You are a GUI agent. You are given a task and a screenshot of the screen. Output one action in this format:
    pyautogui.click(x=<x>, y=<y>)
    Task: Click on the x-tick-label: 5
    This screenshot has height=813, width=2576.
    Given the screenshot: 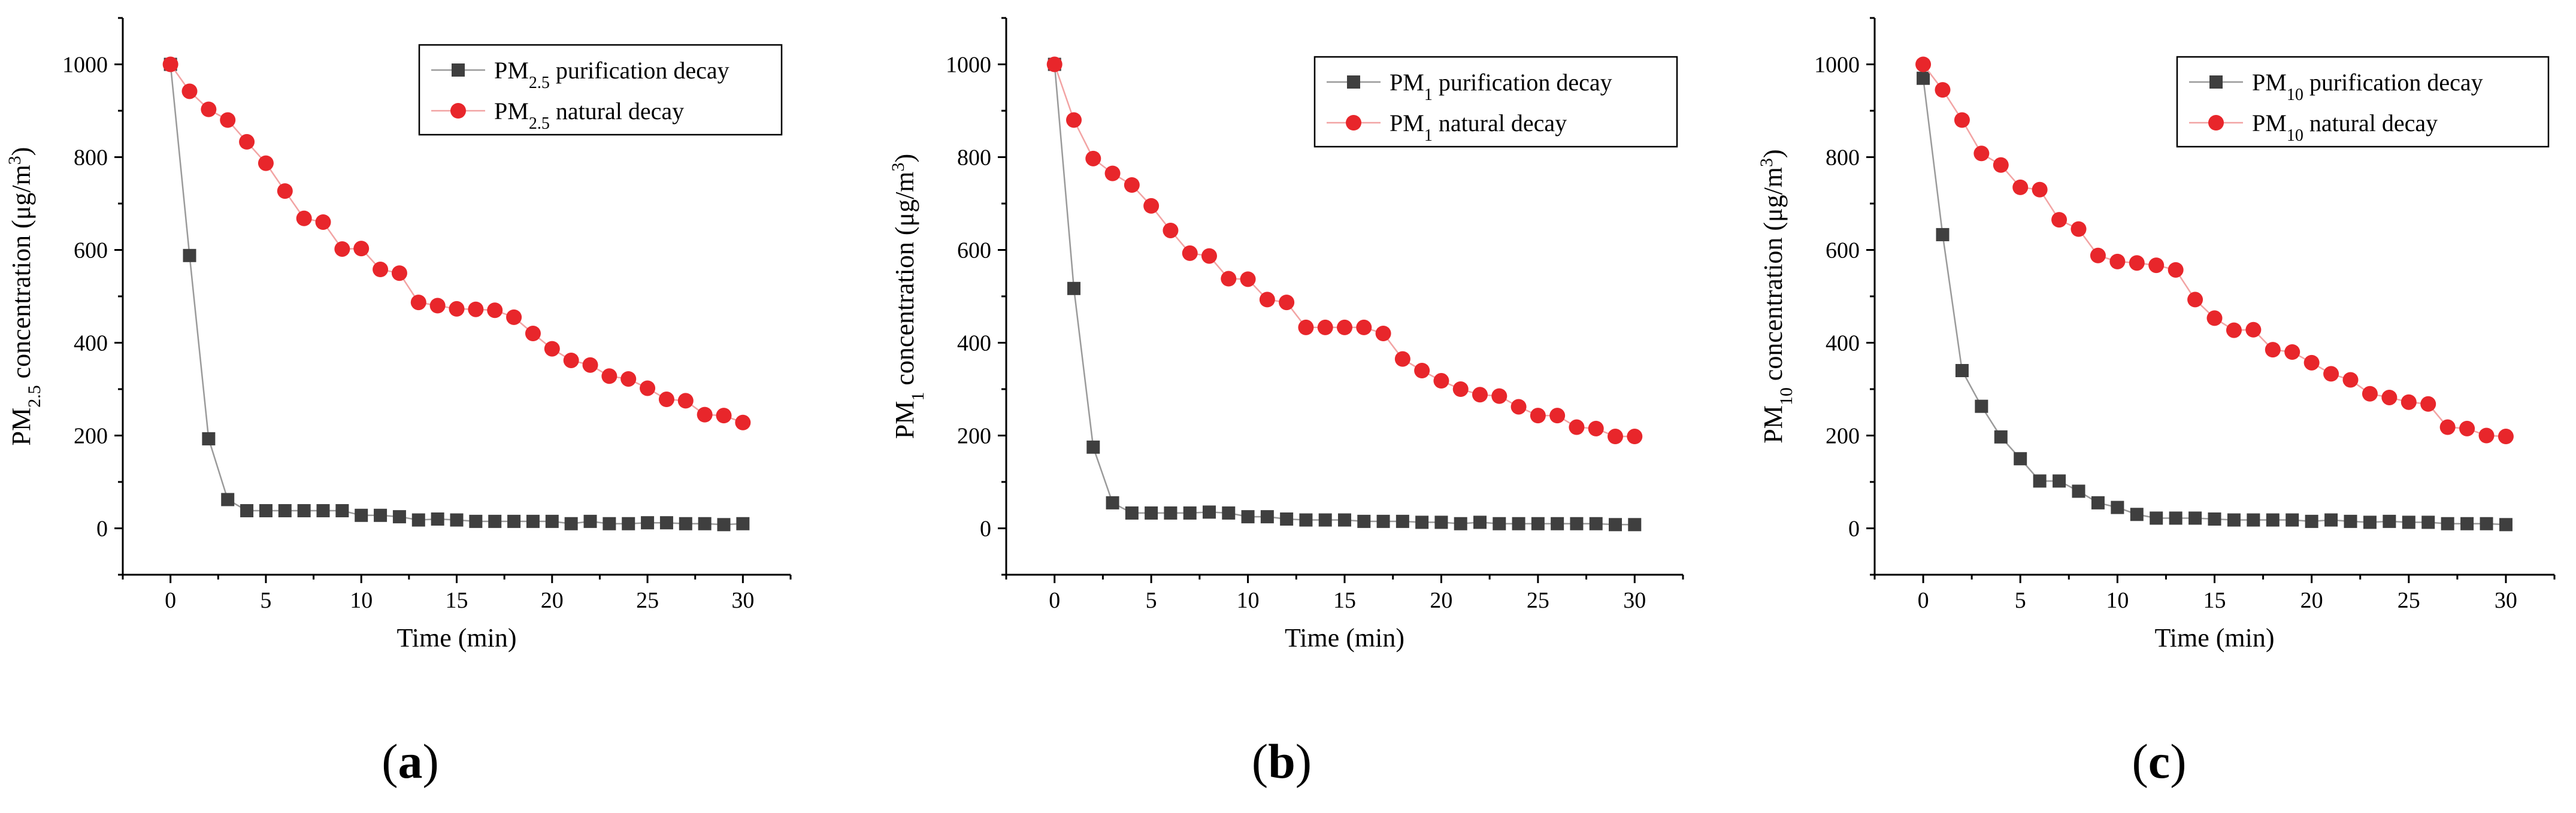 What is the action you would take?
    pyautogui.click(x=1151, y=600)
    